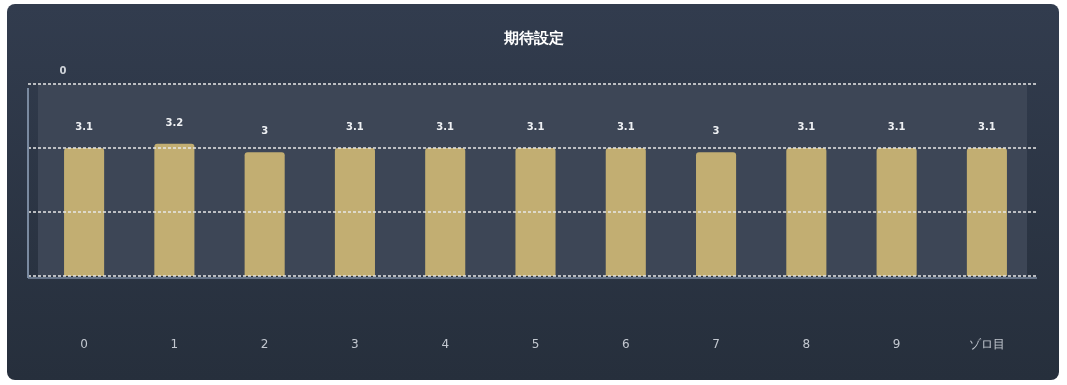 The width and height of the screenshot is (1067, 385). Describe the element at coordinates (84, 344) in the screenshot. I see `x-tick-label: 0` at that location.